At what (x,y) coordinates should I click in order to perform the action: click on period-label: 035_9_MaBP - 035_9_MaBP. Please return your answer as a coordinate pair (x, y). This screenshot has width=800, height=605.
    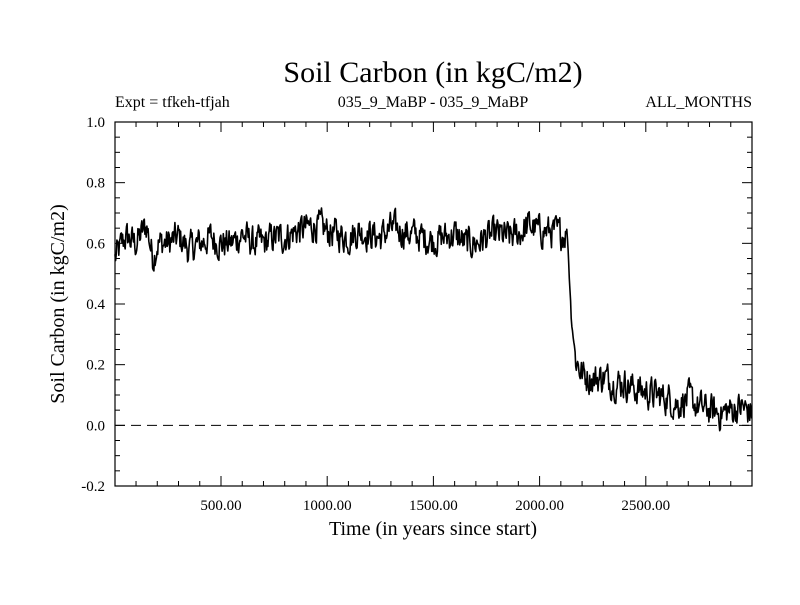
    Looking at the image, I should click on (433, 102).